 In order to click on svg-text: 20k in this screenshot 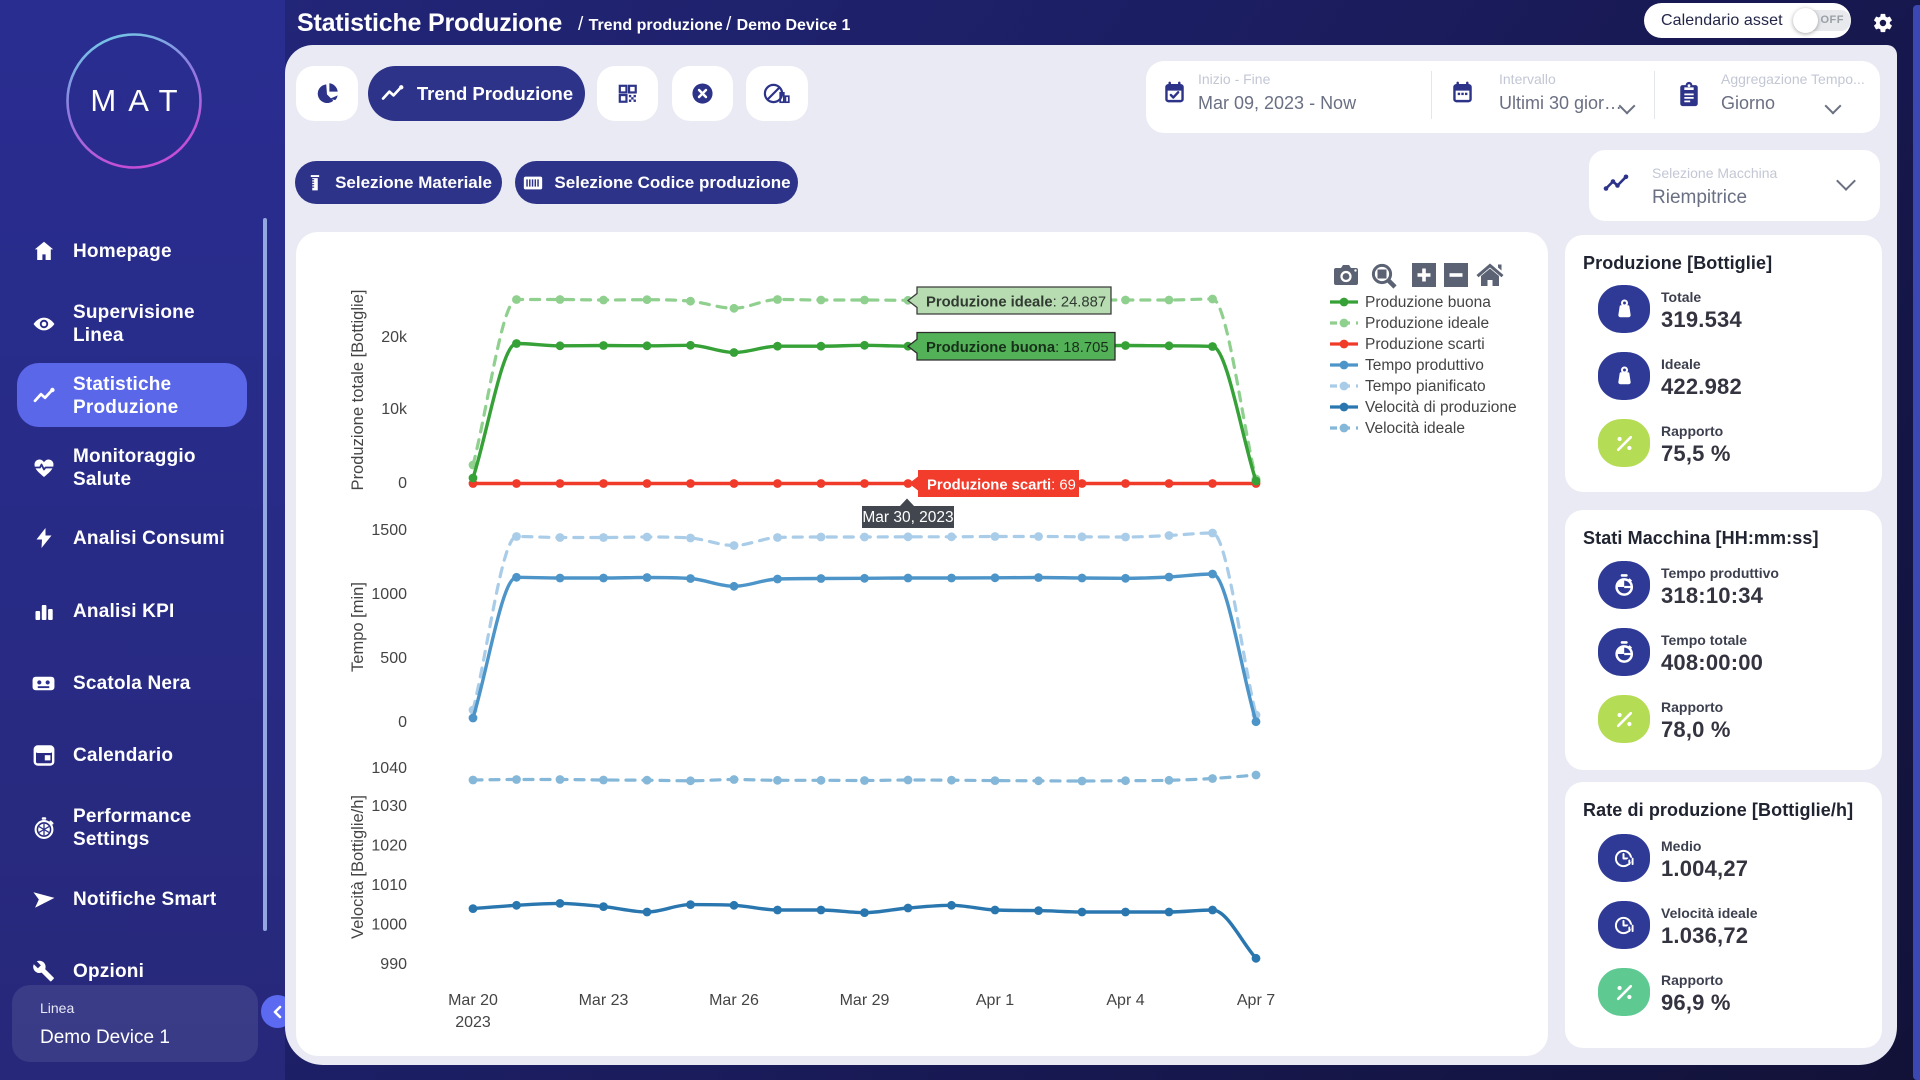, I will do `click(394, 337)`.